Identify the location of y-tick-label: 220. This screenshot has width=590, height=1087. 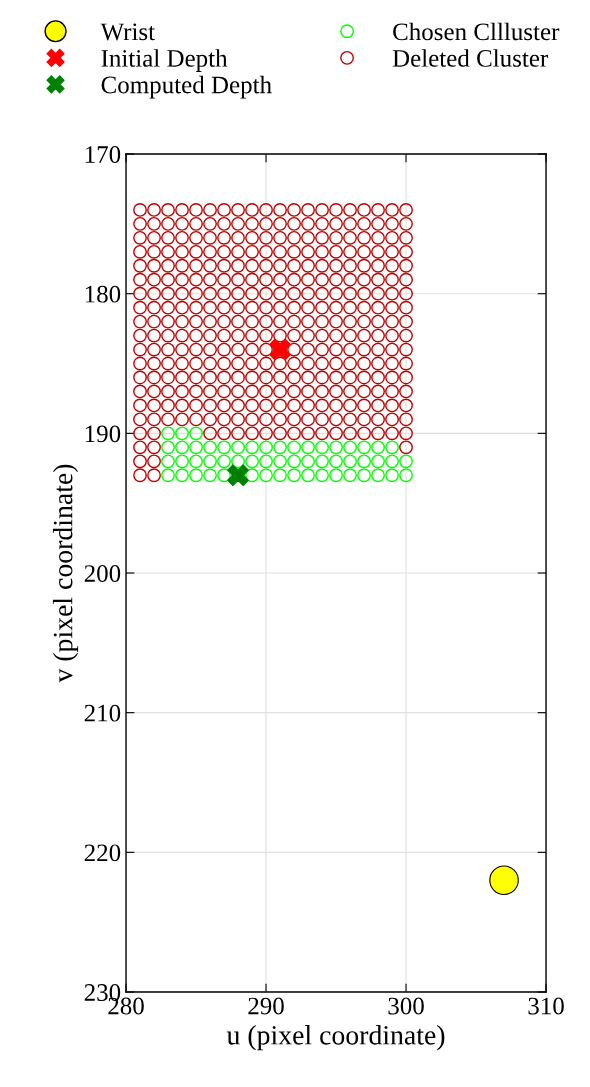
(102, 853).